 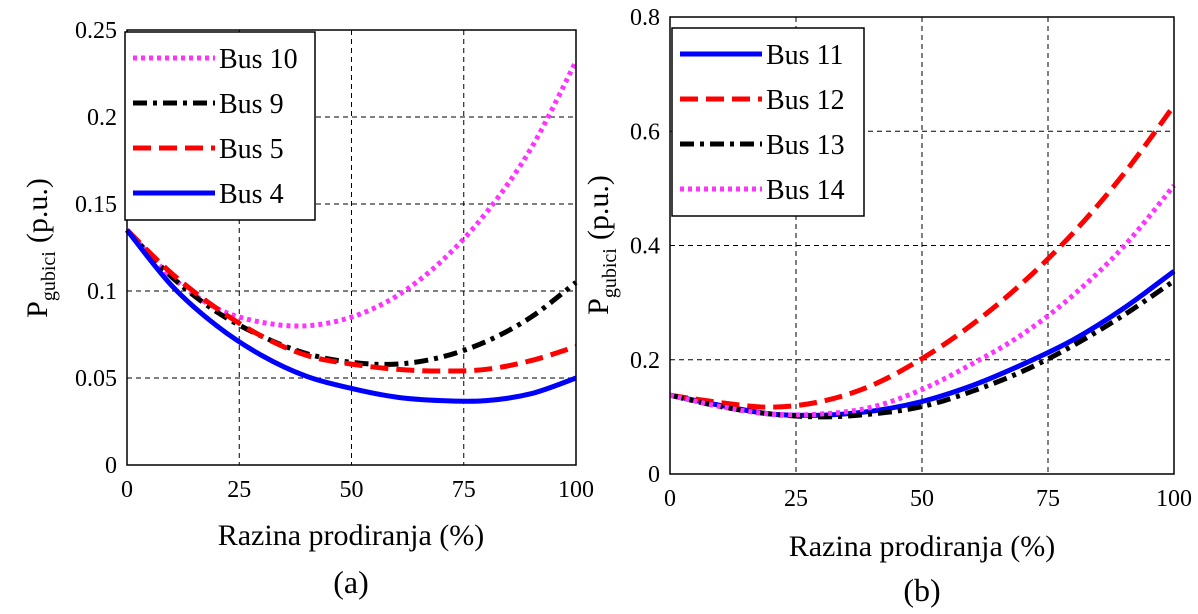 What do you see at coordinates (805, 100) in the screenshot?
I see `legend-label: Bus 12` at bounding box center [805, 100].